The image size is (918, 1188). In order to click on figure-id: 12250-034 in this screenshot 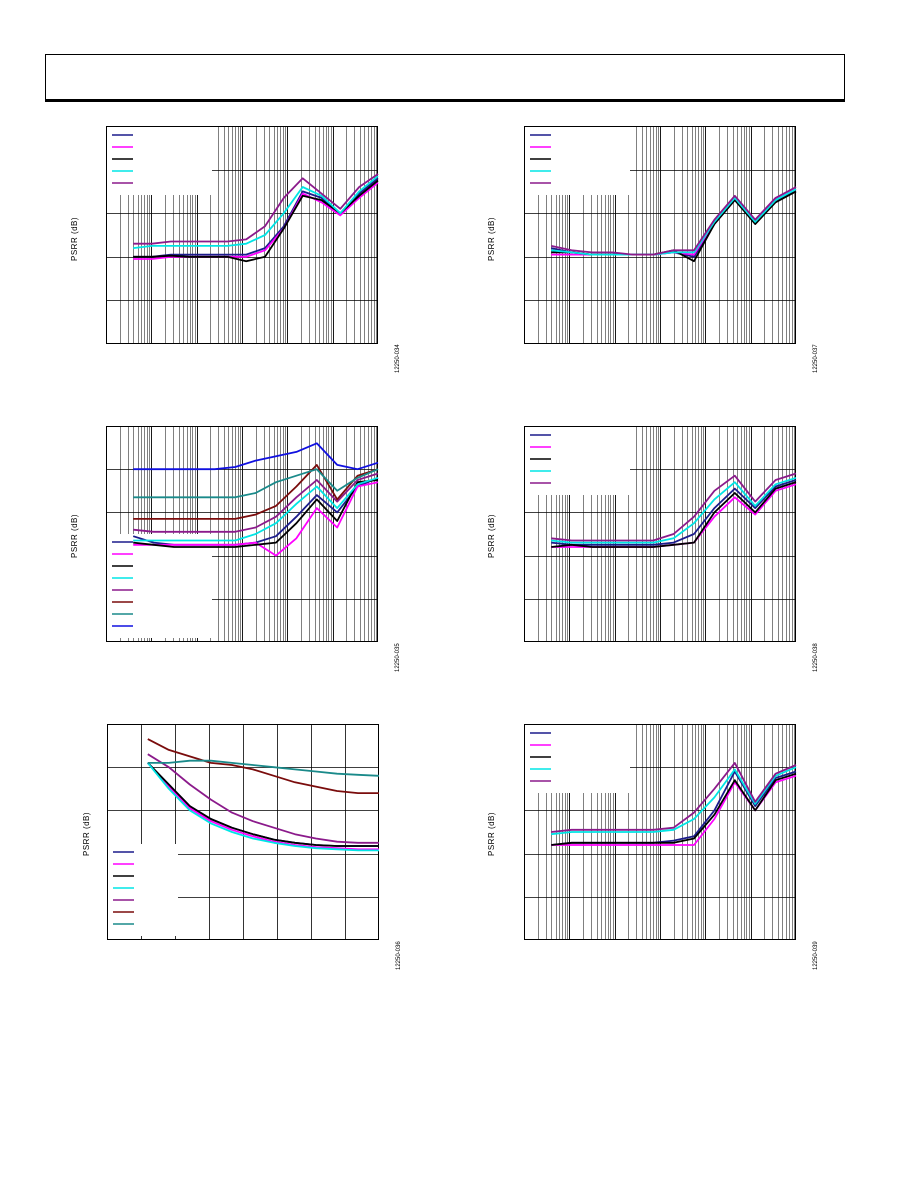, I will do `click(398, 358)`.